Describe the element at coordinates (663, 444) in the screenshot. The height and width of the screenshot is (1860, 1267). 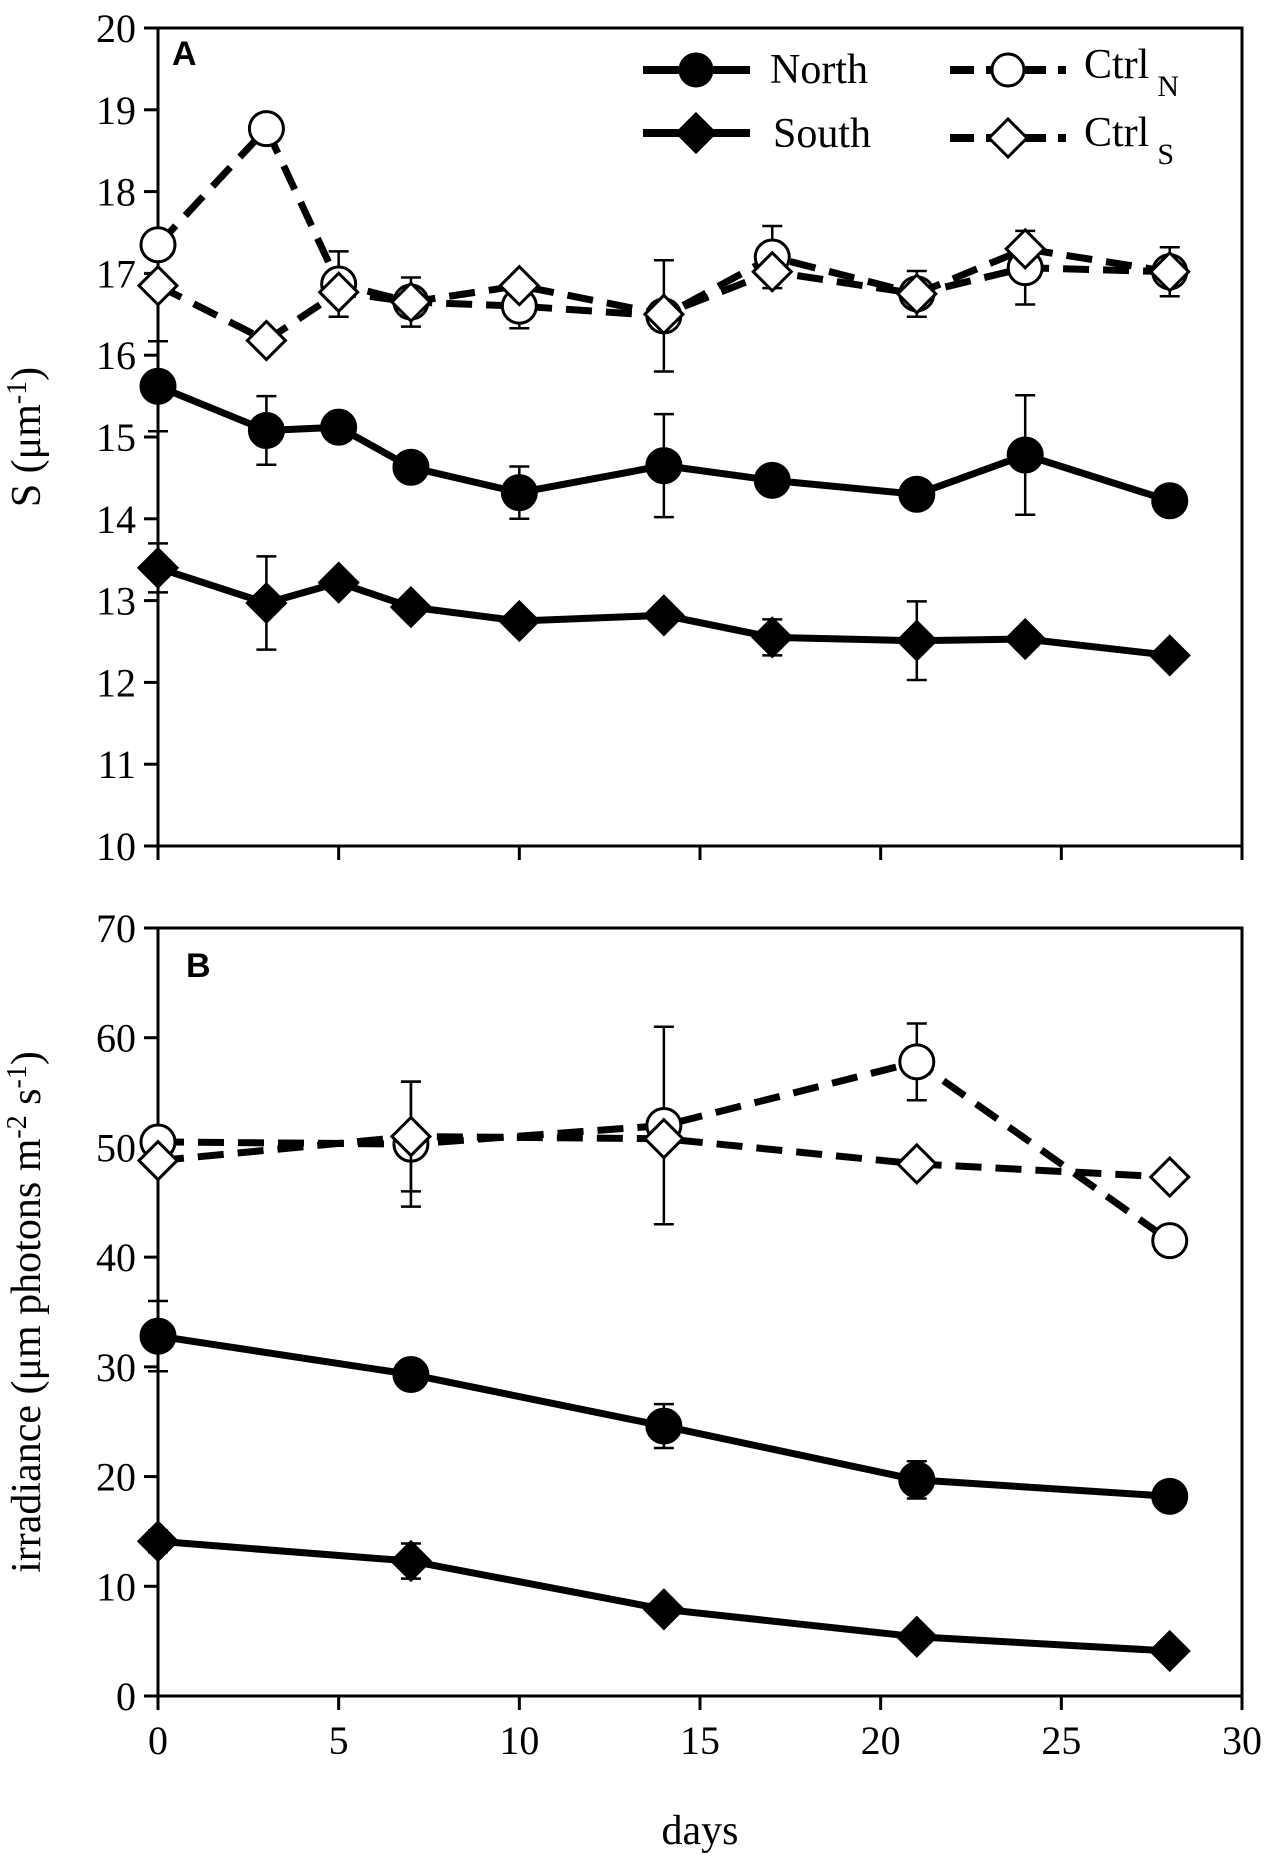
I see `series-line-north` at that location.